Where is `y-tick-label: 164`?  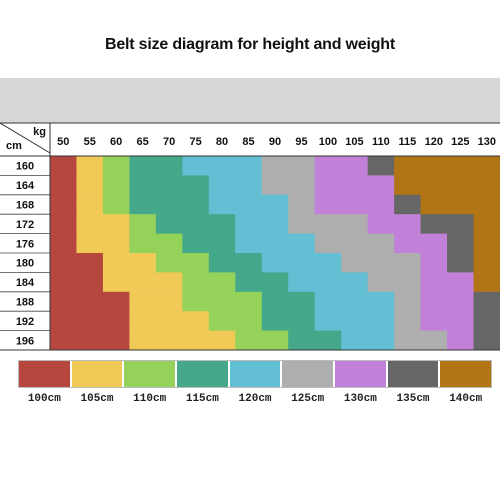
y-tick-label: 164 is located at coordinates (25, 186).